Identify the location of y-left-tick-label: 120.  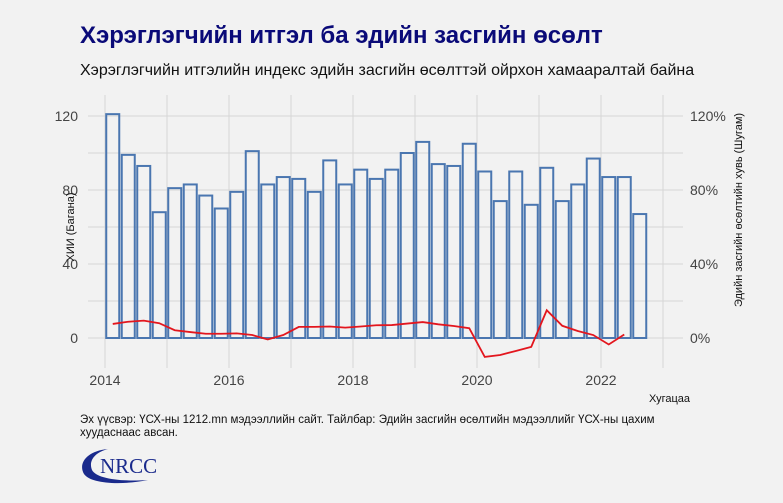
(67, 116).